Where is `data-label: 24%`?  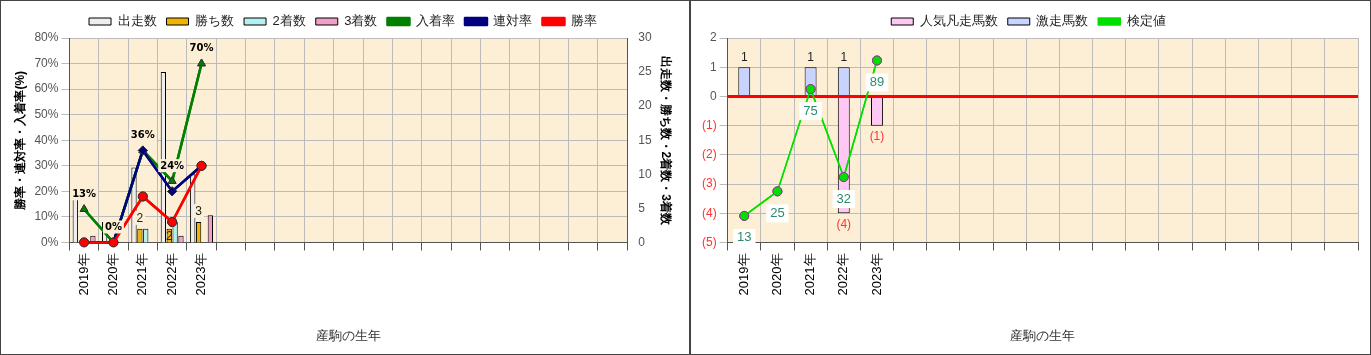
data-label: 24% is located at coordinates (172, 165).